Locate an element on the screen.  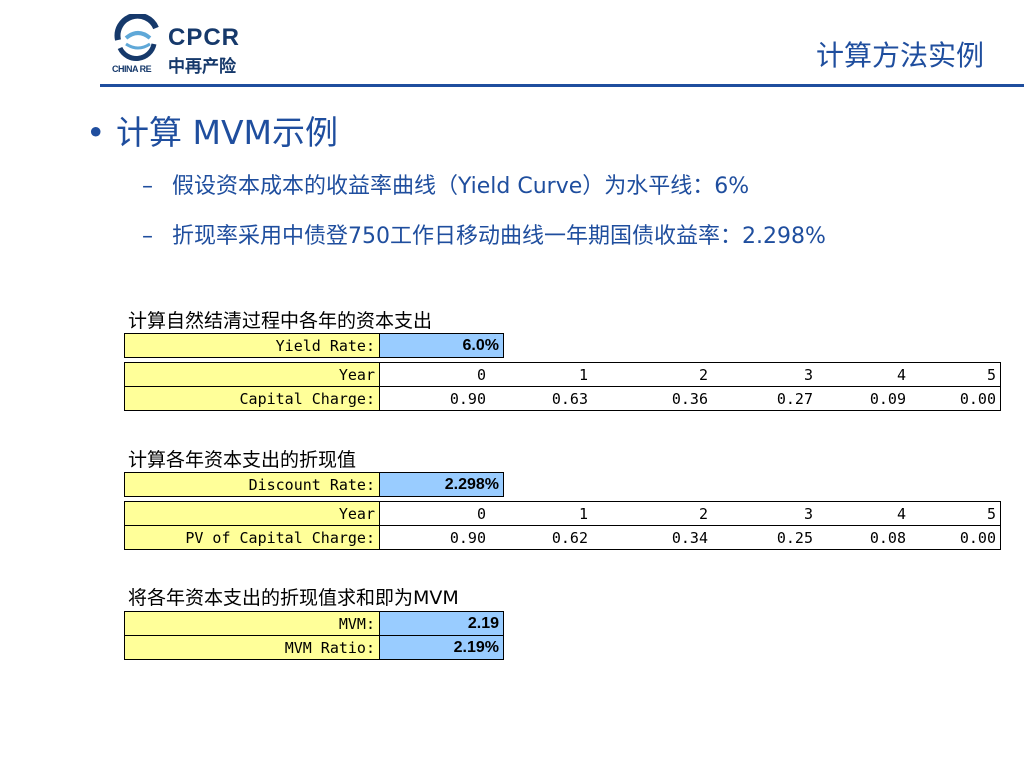
logo-sub: CHINA RE is located at coordinates (132, 69).